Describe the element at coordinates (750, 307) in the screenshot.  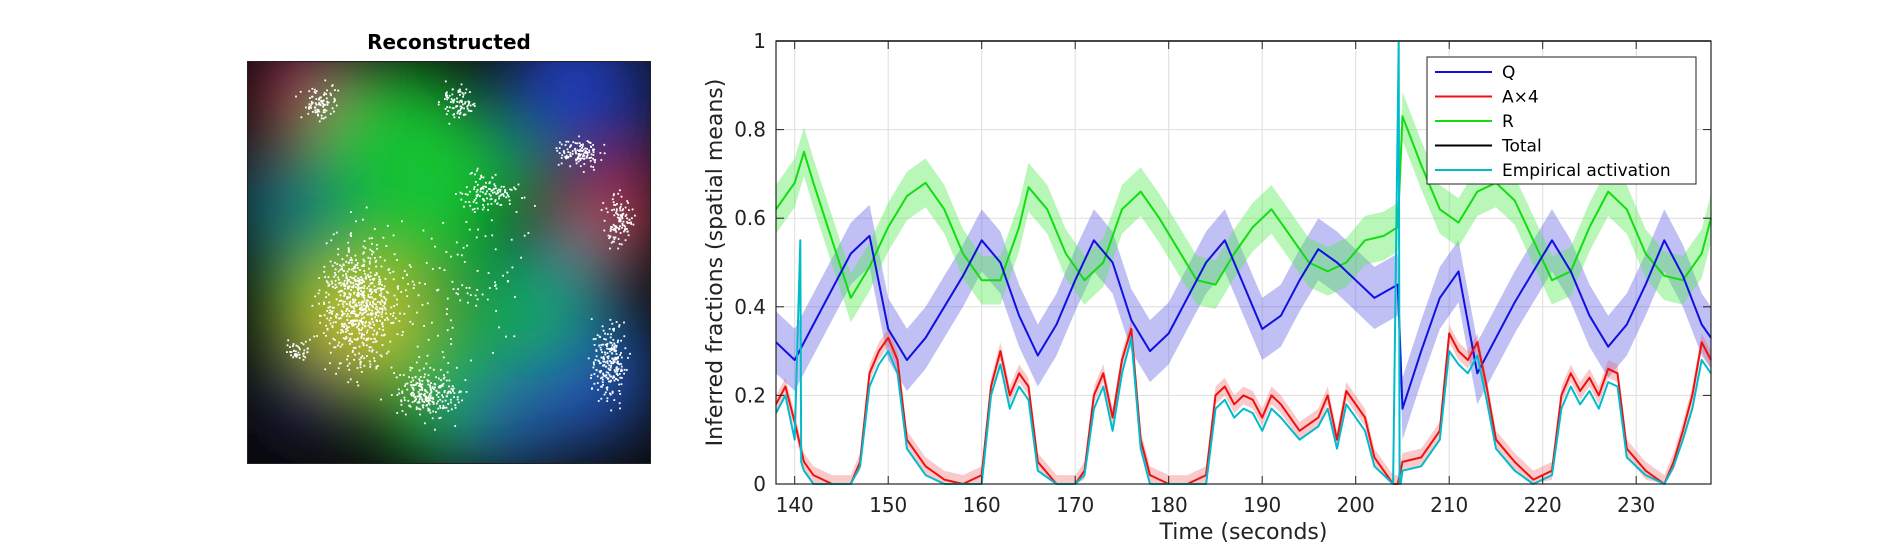
I see `y-tick-label: 0.4` at that location.